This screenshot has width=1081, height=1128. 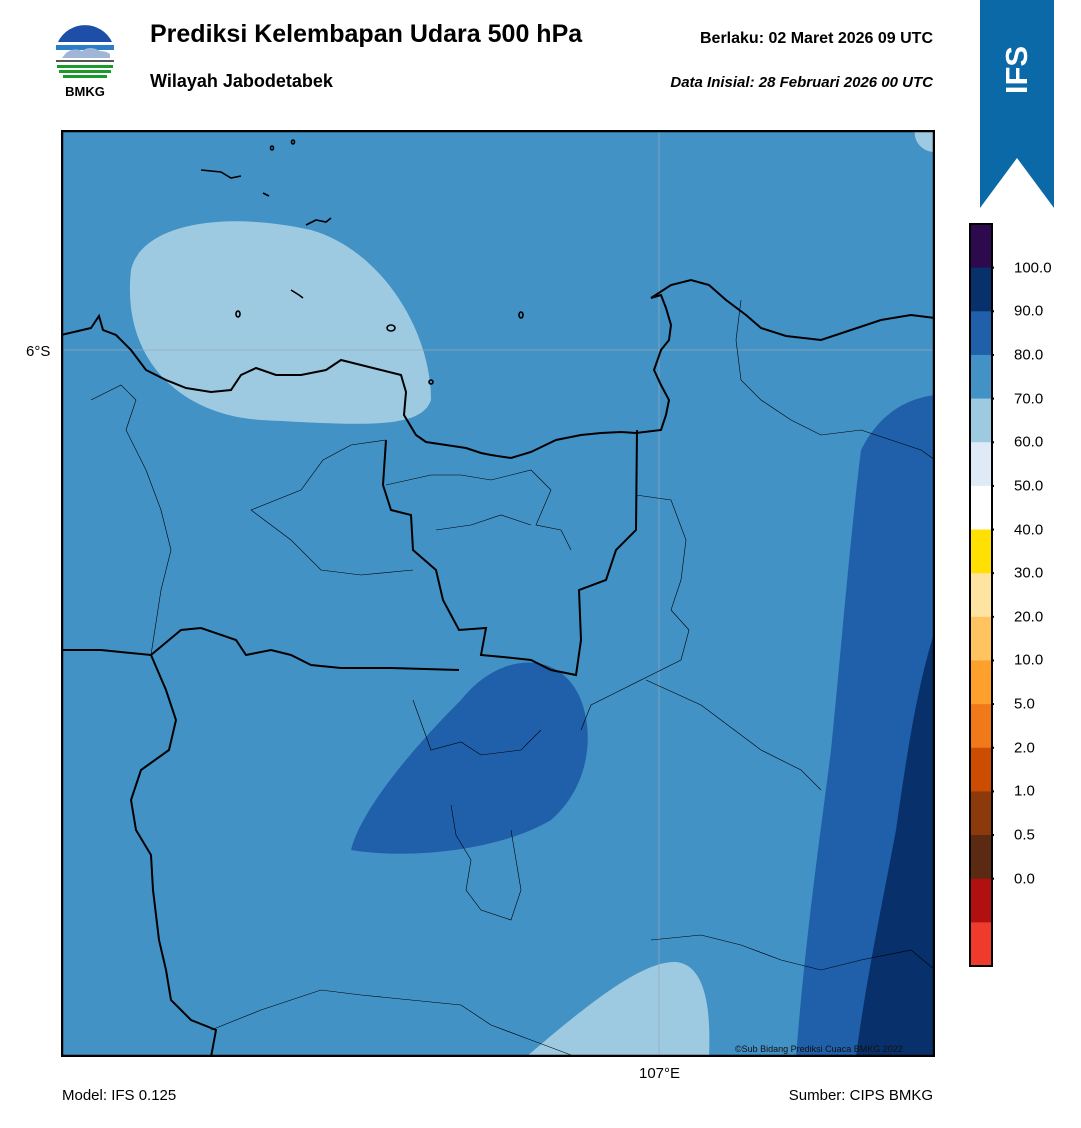 I want to click on logo-text: BMKG, so click(x=85, y=91).